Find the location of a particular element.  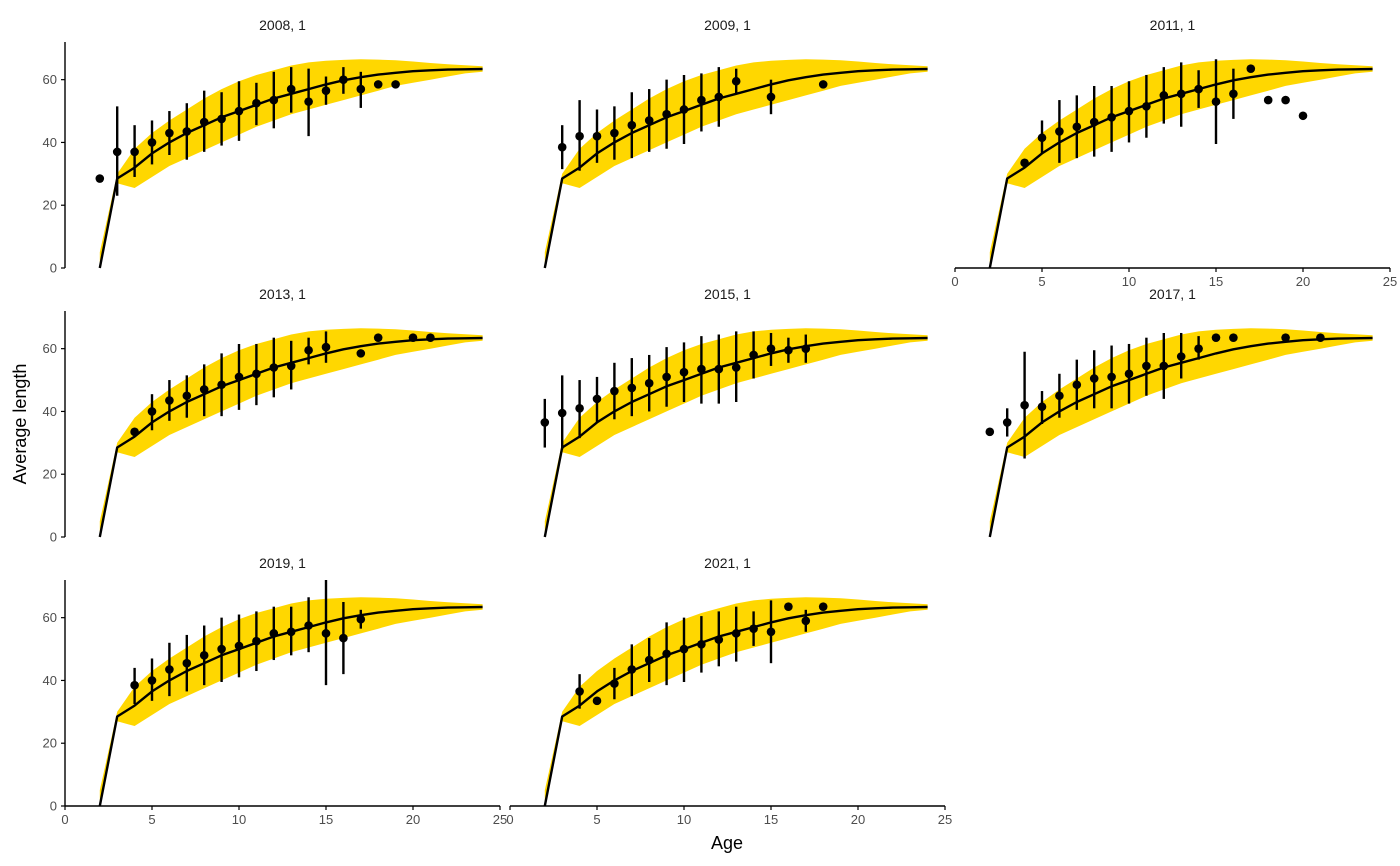

panel: 2017, 1 is located at coordinates (1179, 412).